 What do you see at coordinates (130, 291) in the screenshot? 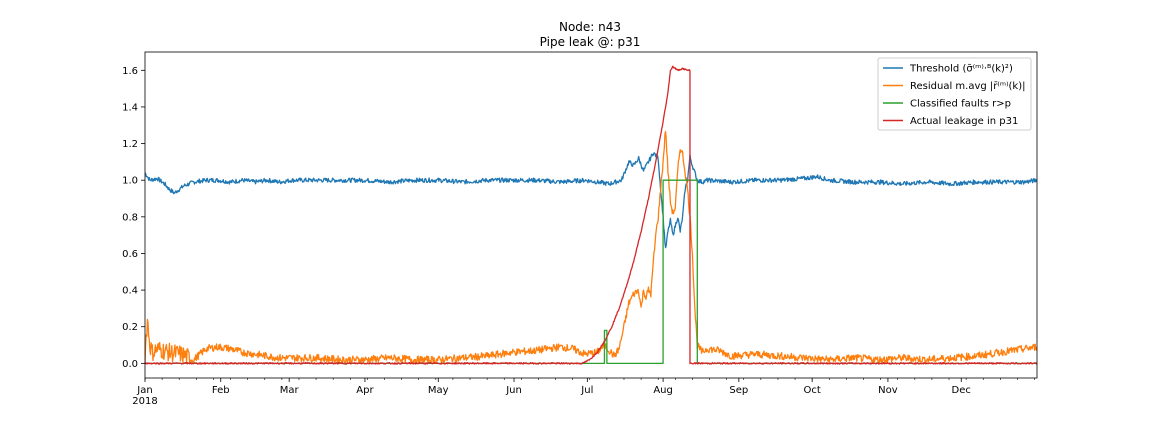
I see `y-tick-label: 0.4` at bounding box center [130, 291].